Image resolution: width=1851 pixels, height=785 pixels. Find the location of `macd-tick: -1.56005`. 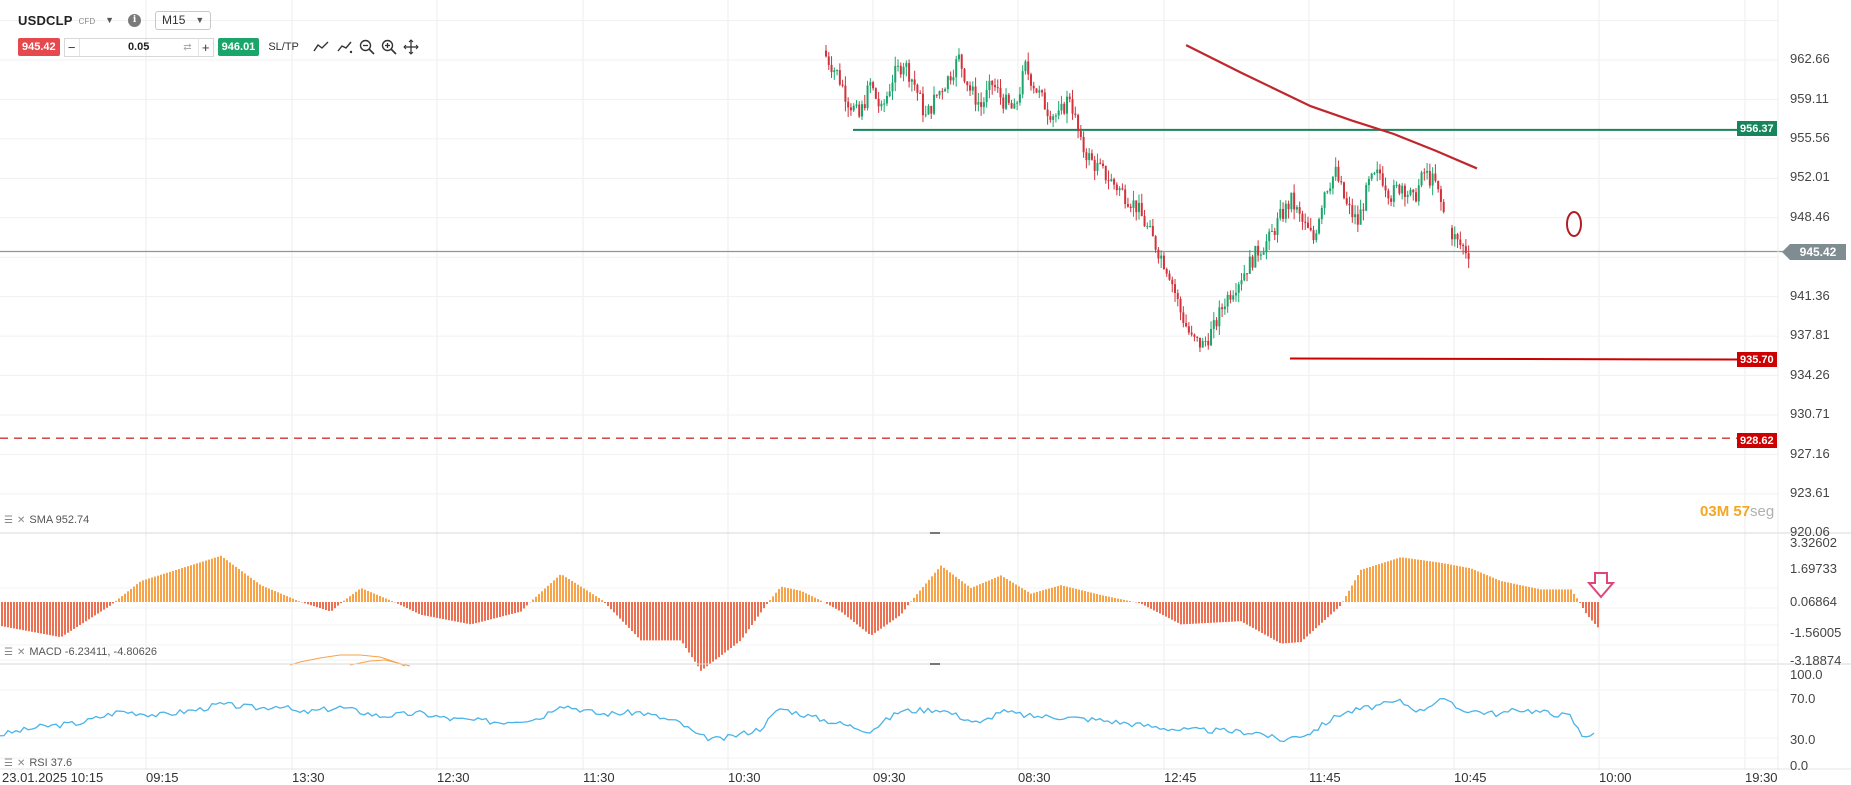

macd-tick: -1.56005 is located at coordinates (1816, 632).